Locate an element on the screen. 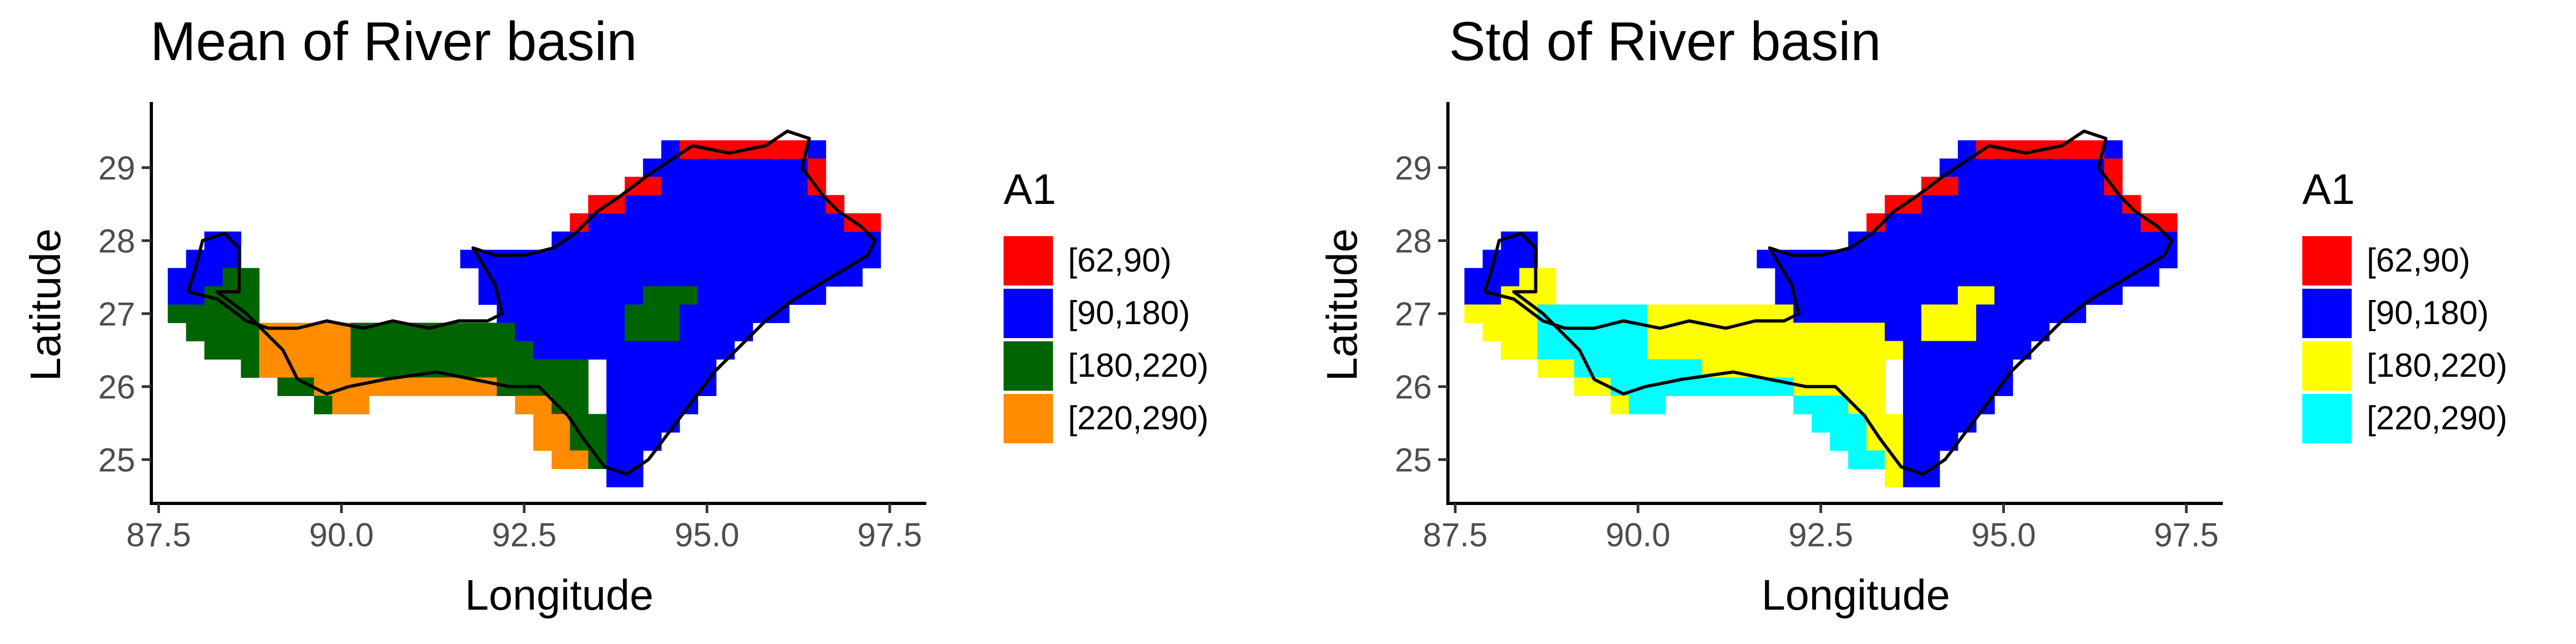 The image size is (2576, 644). x-tick-label: 95.0 is located at coordinates (707, 535).